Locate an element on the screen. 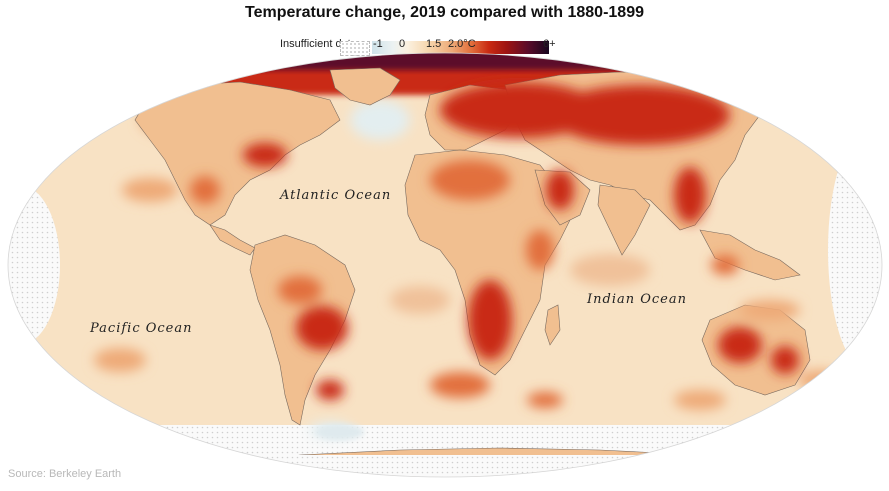 The width and height of the screenshot is (889, 491). legend-tick-6plus: 6+ is located at coordinates (549, 44).